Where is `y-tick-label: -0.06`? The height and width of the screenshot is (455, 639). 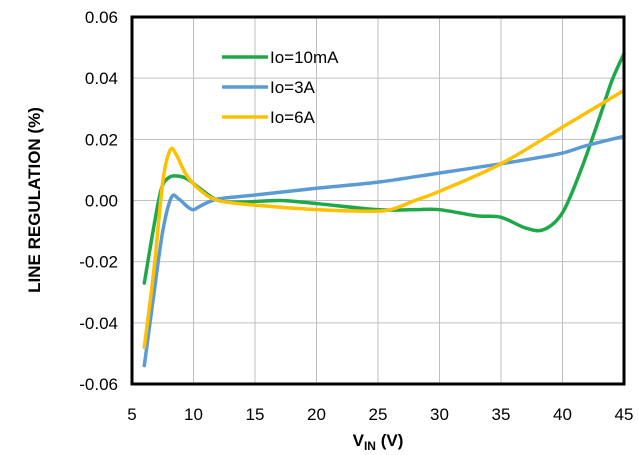
y-tick-label: -0.06 is located at coordinates (98, 384).